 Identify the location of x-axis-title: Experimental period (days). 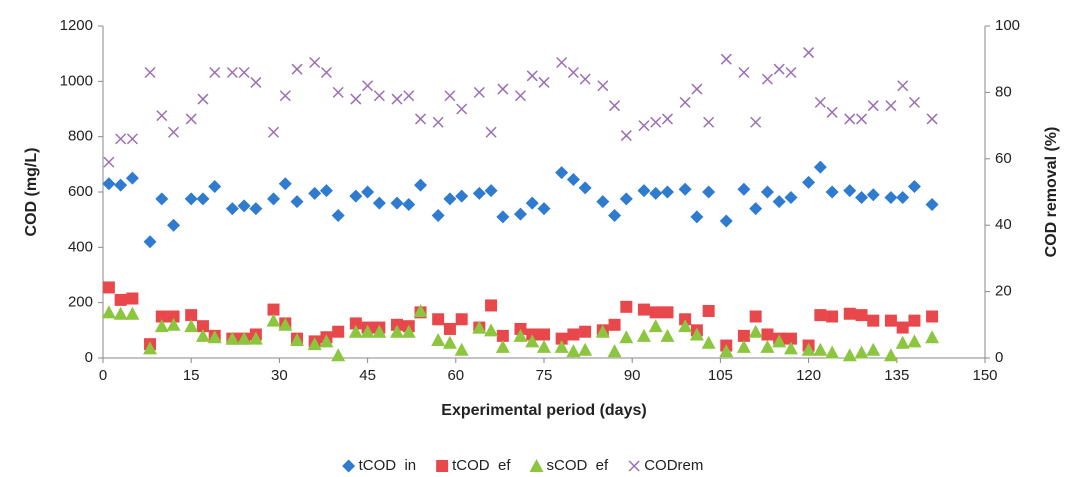
(543, 410).